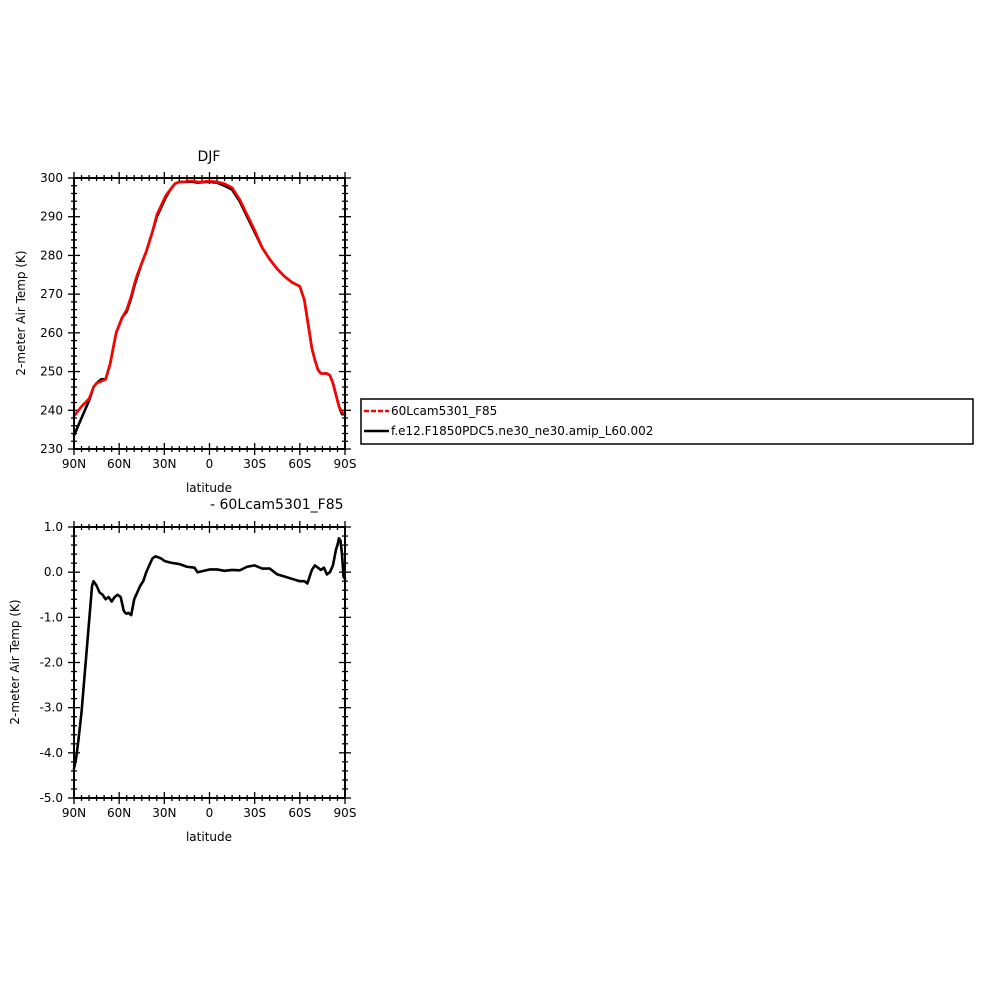 This screenshot has width=989, height=991. Describe the element at coordinates (209, 157) in the screenshot. I see `top-panel-title: DJF` at that location.